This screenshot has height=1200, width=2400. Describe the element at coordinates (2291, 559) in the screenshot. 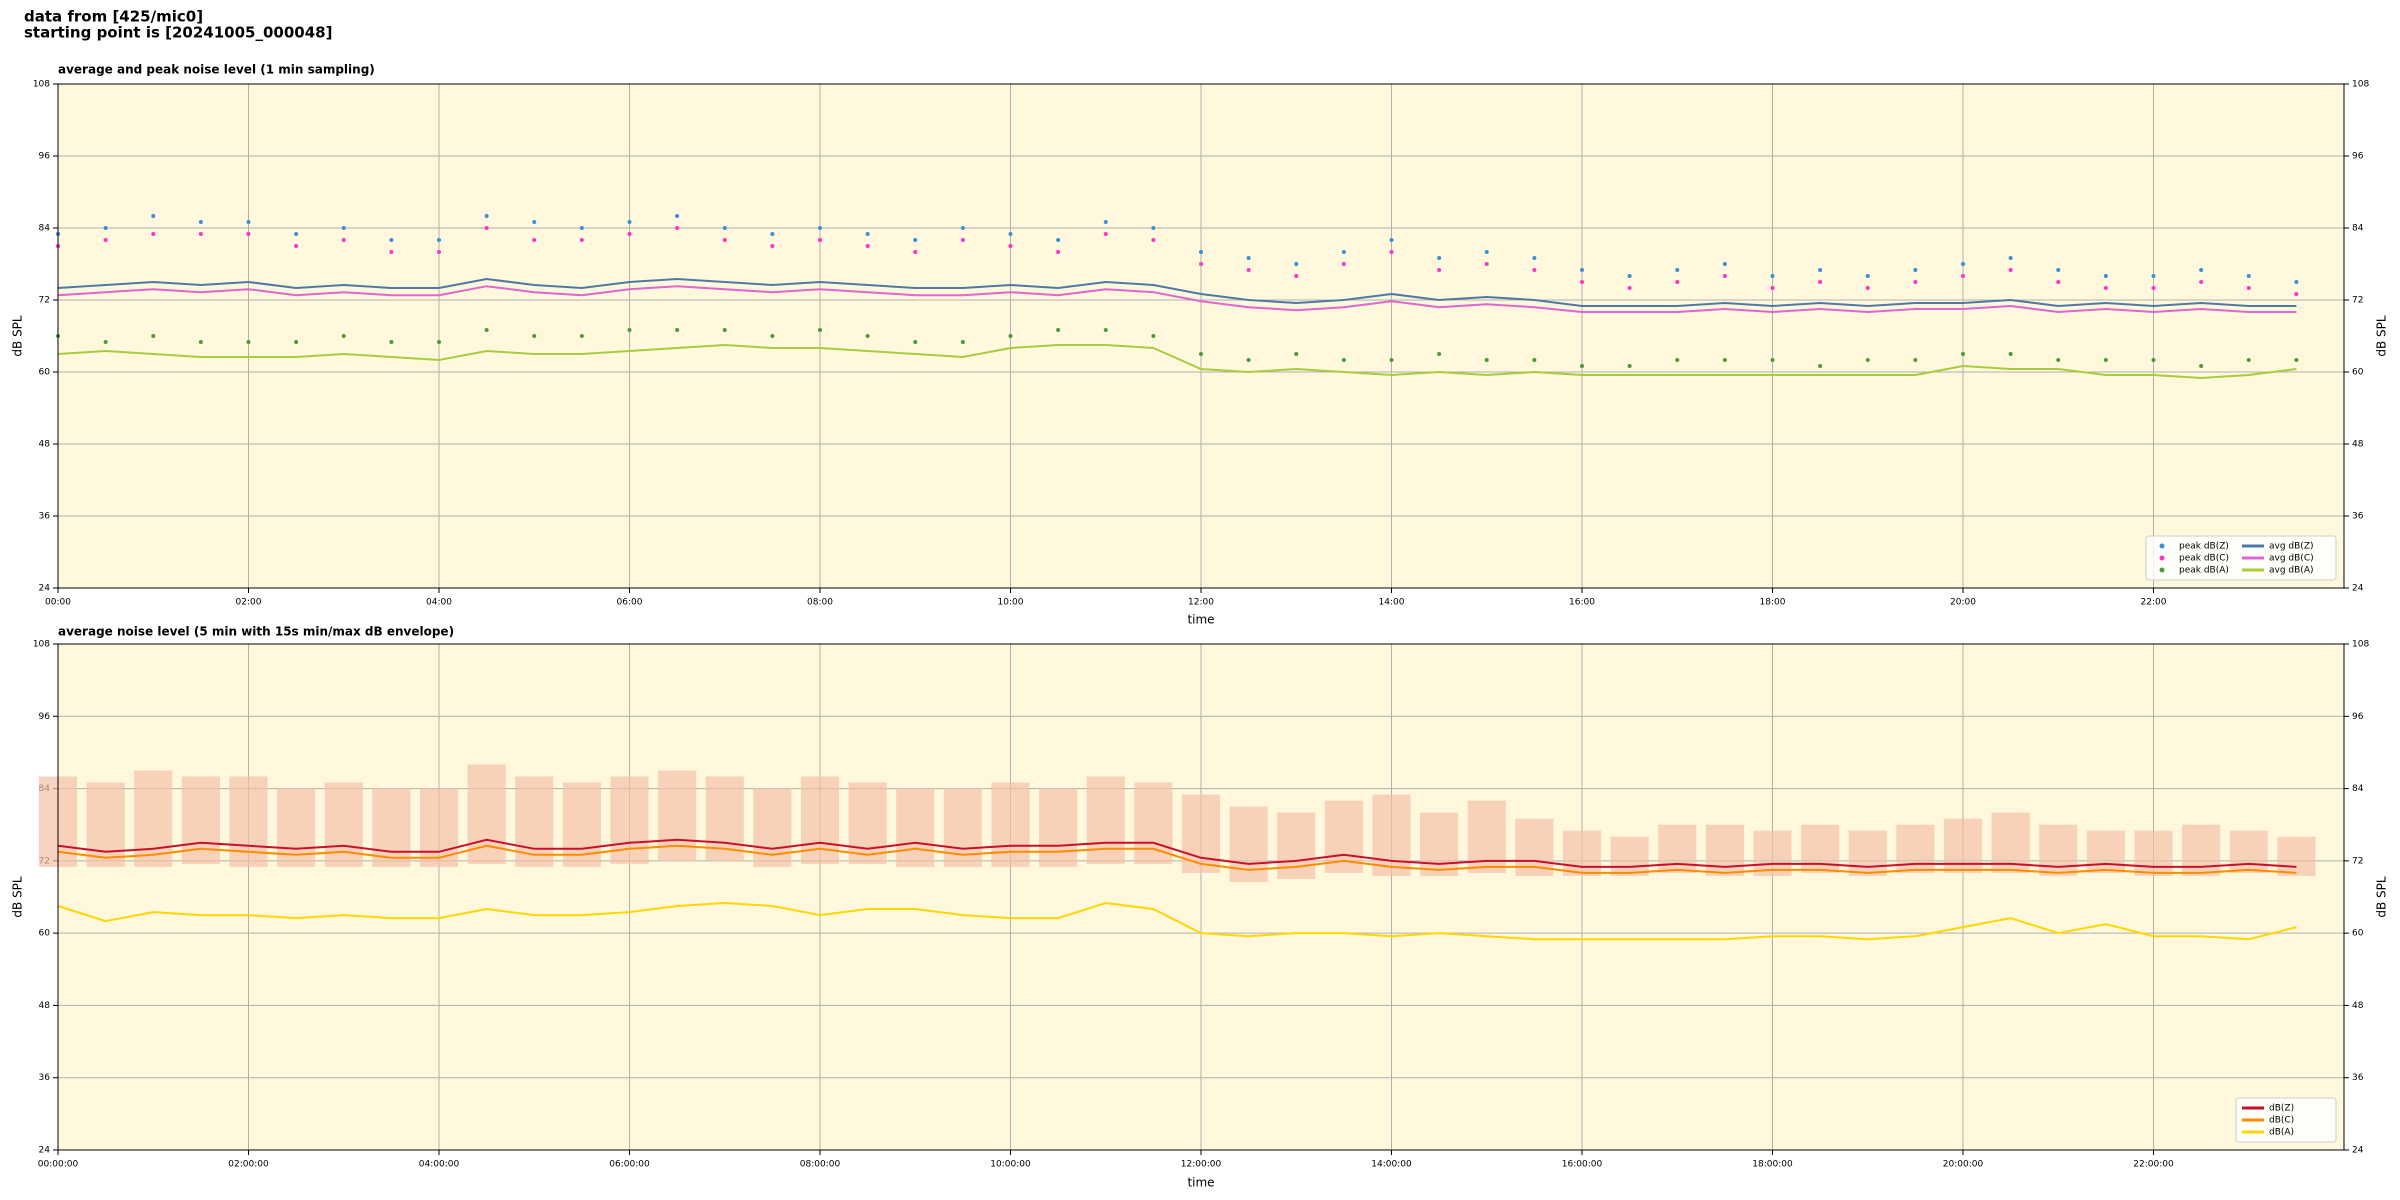

I see `legend-label: avg dB(C)` at that location.